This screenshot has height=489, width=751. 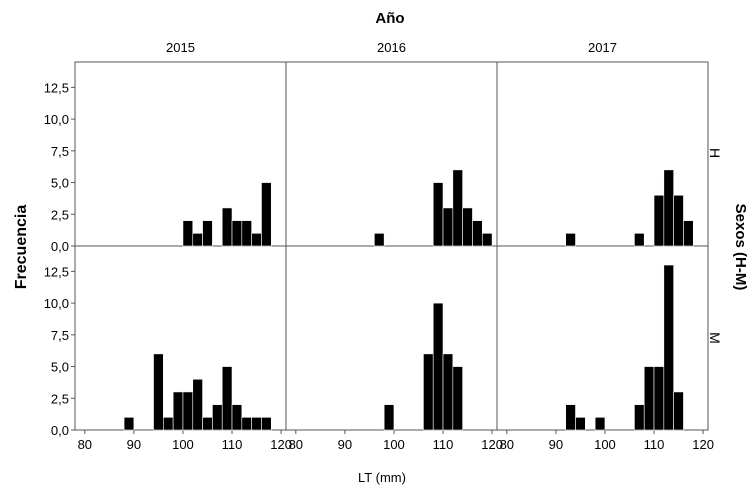 What do you see at coordinates (389, 18) in the screenshot?
I see `chart-title: Año` at bounding box center [389, 18].